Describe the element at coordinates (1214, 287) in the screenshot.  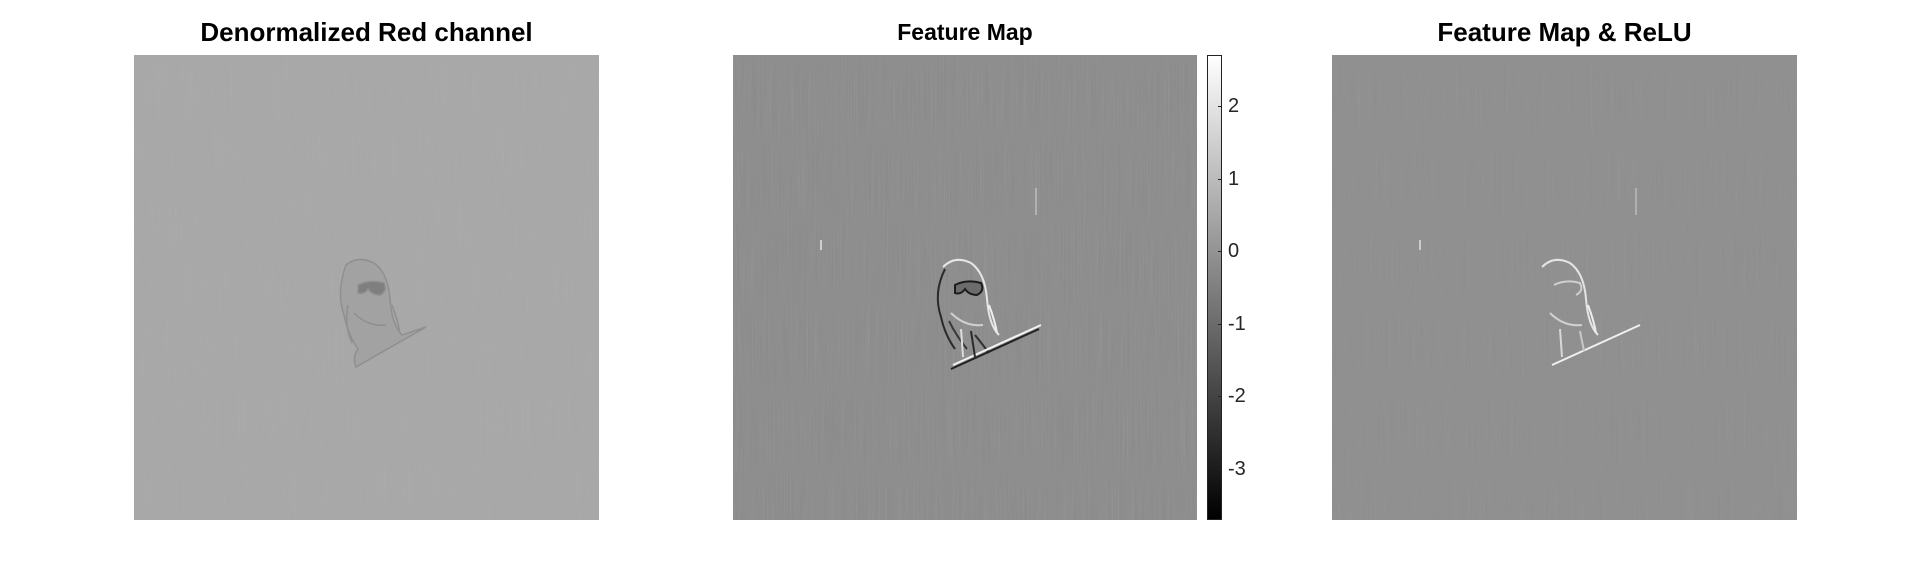
I see `colorbar` at that location.